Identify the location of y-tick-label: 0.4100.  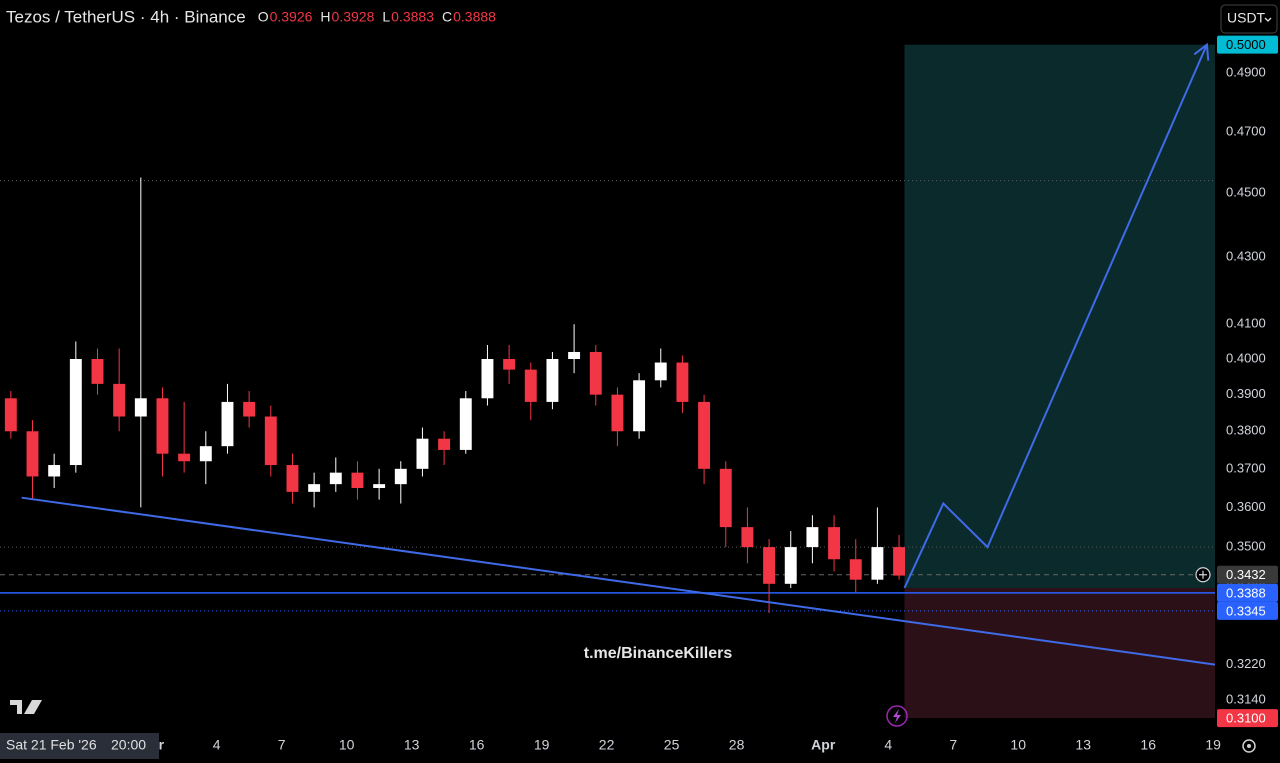
(1246, 323).